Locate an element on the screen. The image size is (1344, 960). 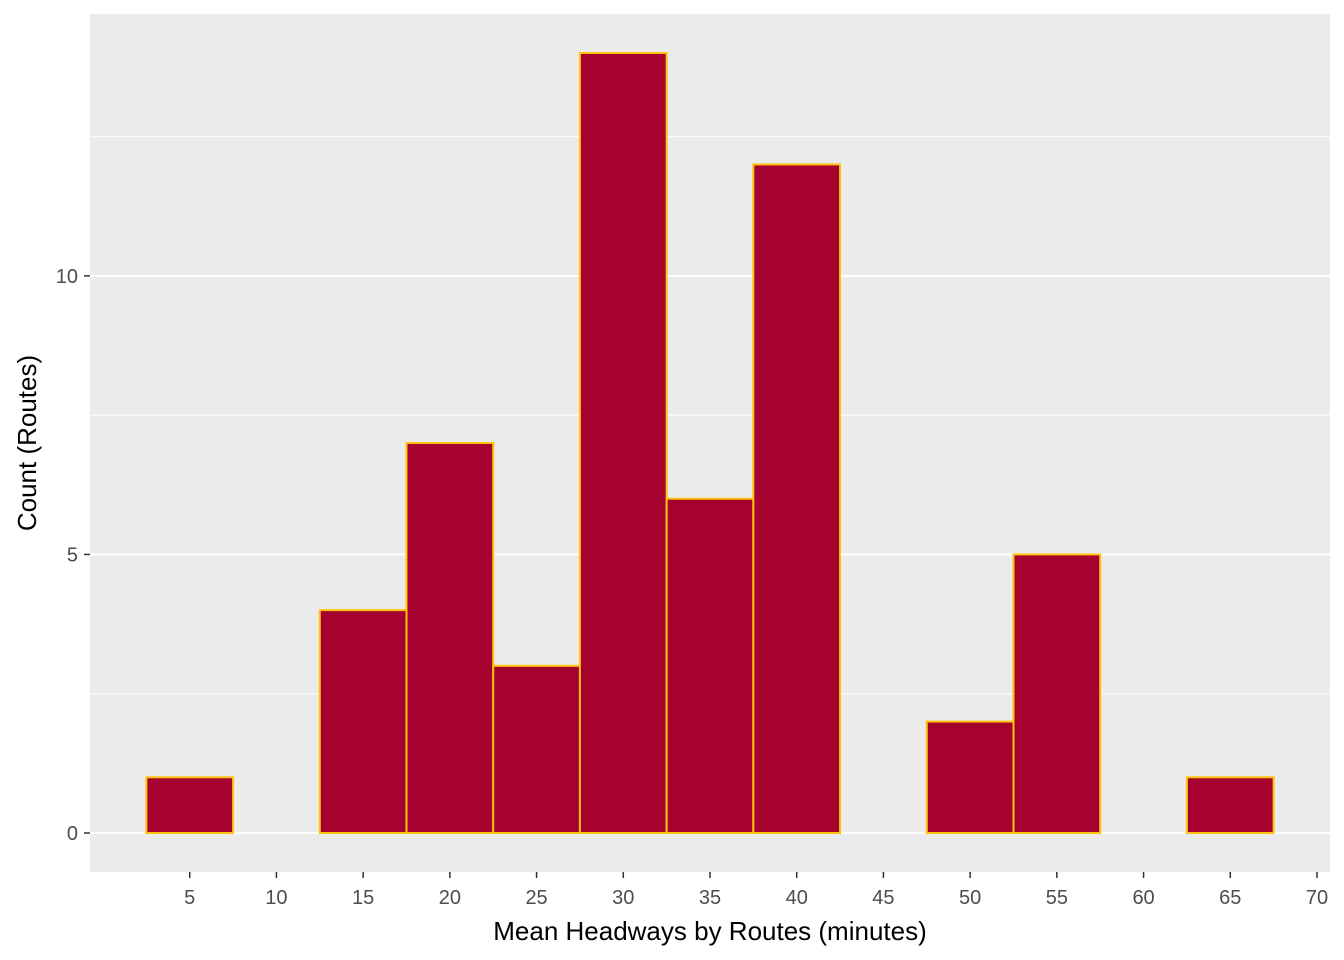
y-tick-label: 10 is located at coordinates (67, 277).